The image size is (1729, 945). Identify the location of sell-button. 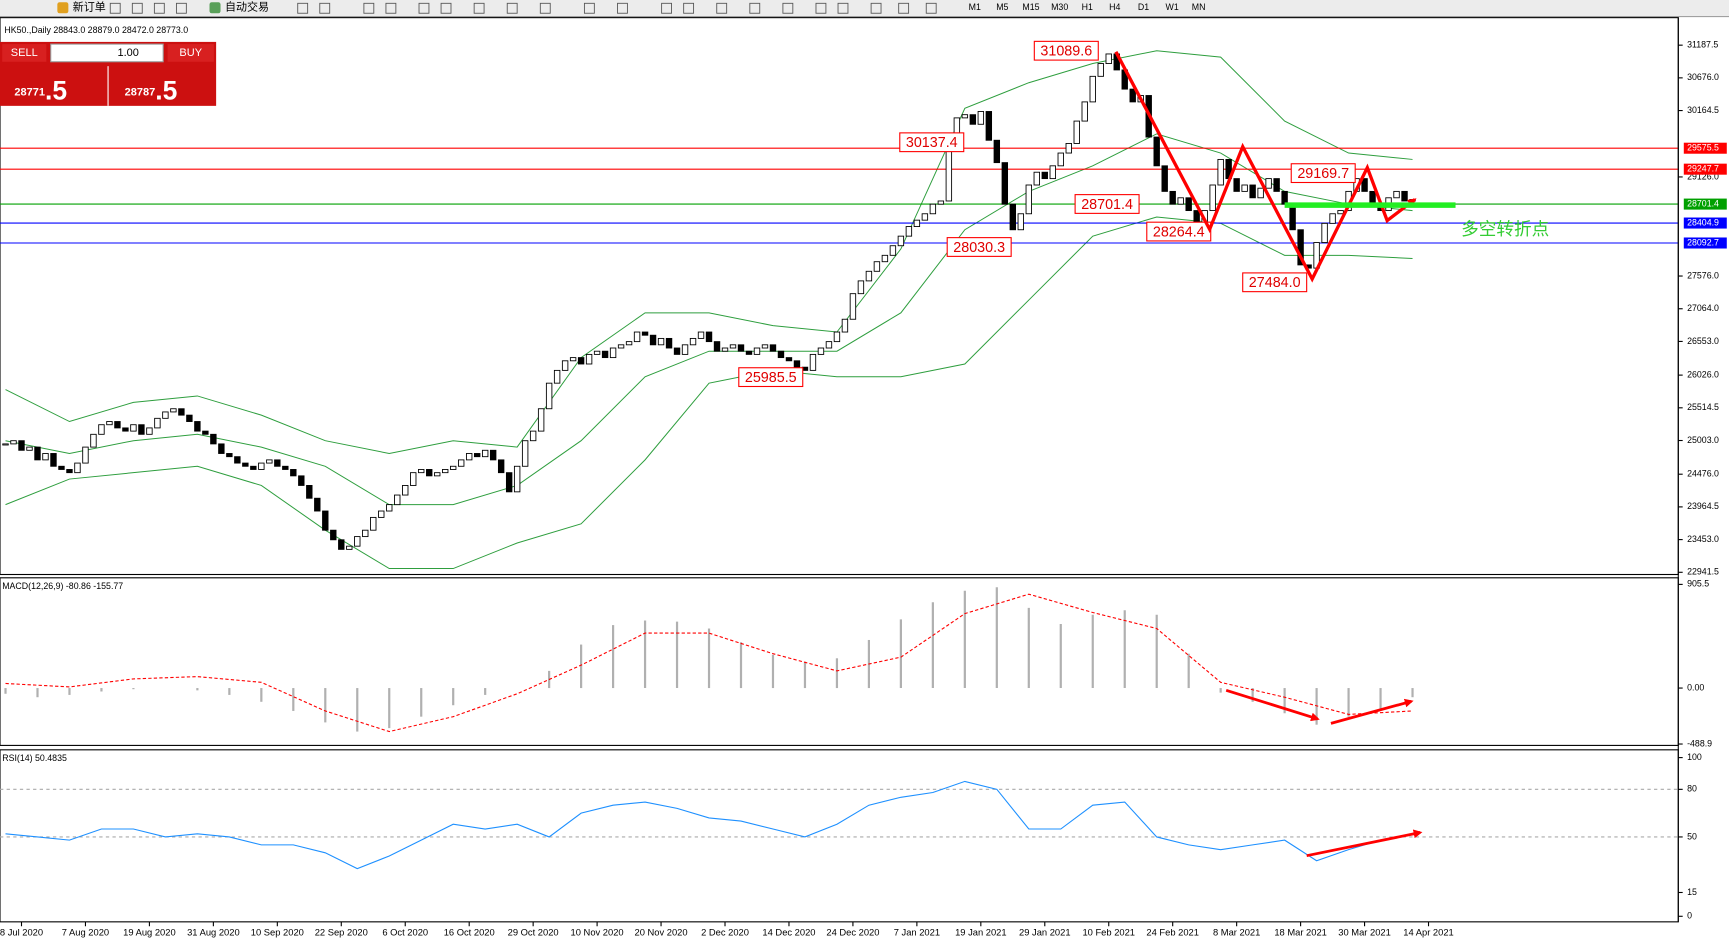
(24, 53).